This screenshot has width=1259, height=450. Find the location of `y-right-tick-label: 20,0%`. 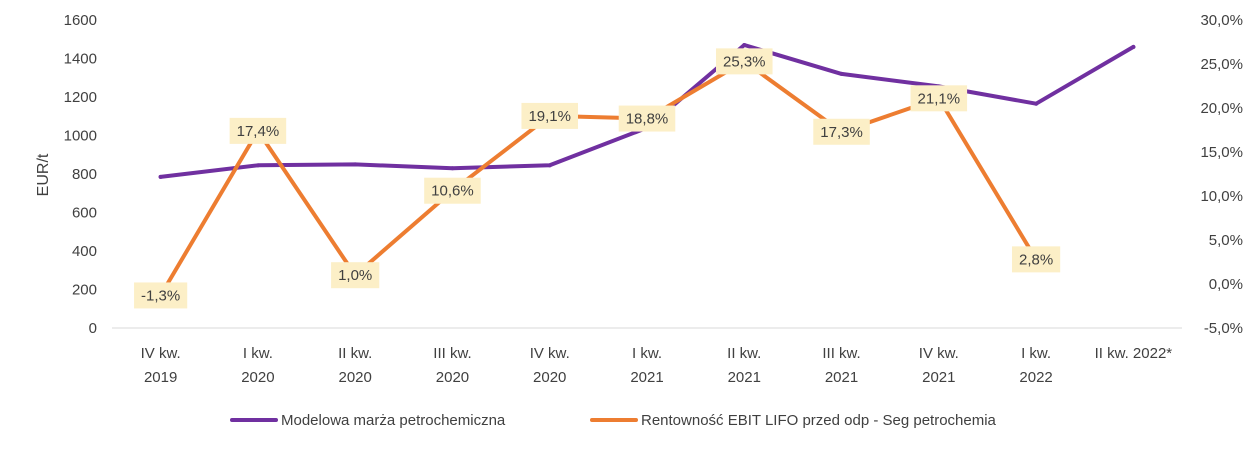

y-right-tick-label: 20,0% is located at coordinates (1221, 108).